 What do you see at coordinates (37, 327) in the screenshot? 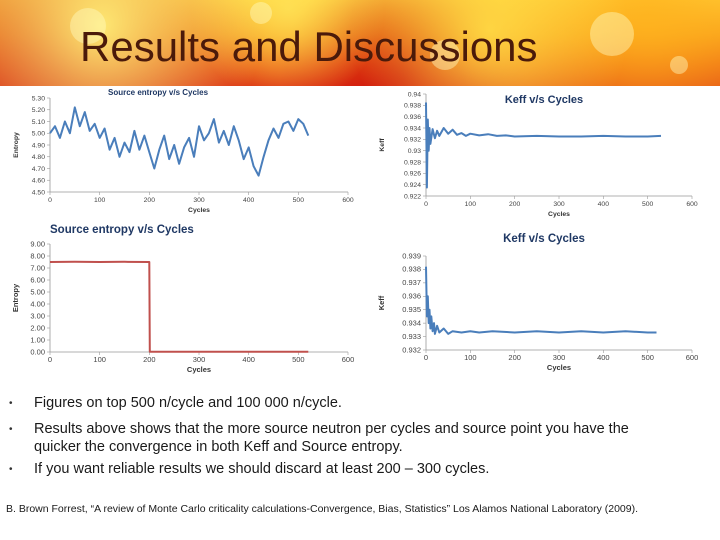
I see `y-tick-label: 2.00` at bounding box center [37, 327].